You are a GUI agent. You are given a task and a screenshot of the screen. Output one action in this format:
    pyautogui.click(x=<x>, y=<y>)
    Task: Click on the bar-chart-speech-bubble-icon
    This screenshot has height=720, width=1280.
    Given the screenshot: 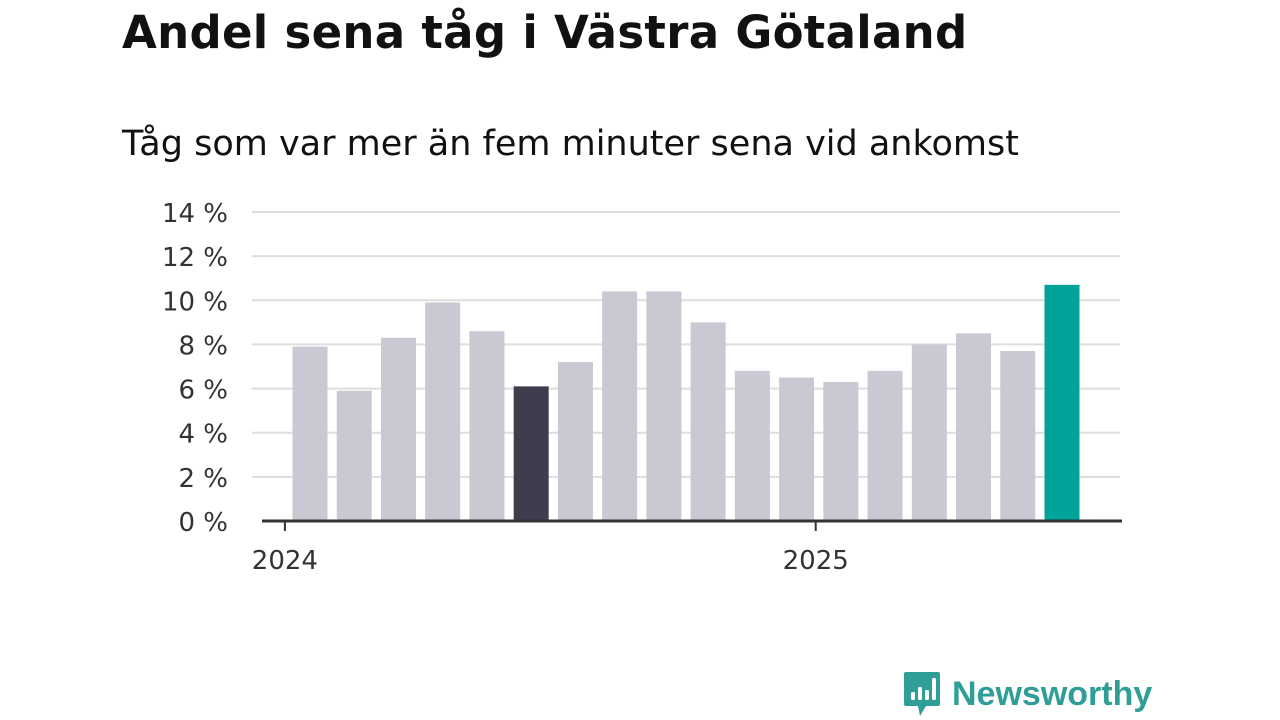 What is the action you would take?
    pyautogui.click(x=922, y=694)
    